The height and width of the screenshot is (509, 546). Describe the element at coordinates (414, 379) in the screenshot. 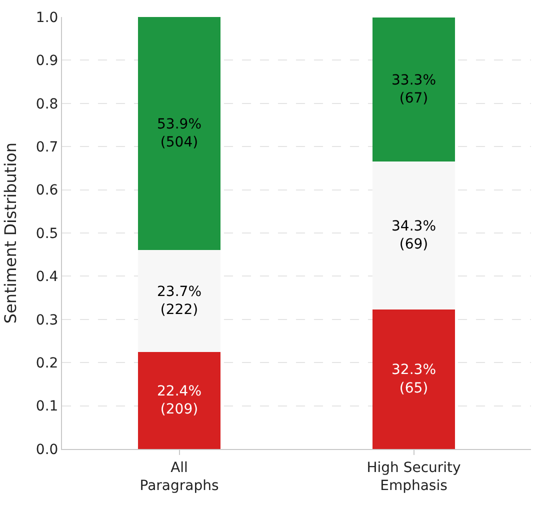

I see `data-label: 32.3% (65)` at that location.